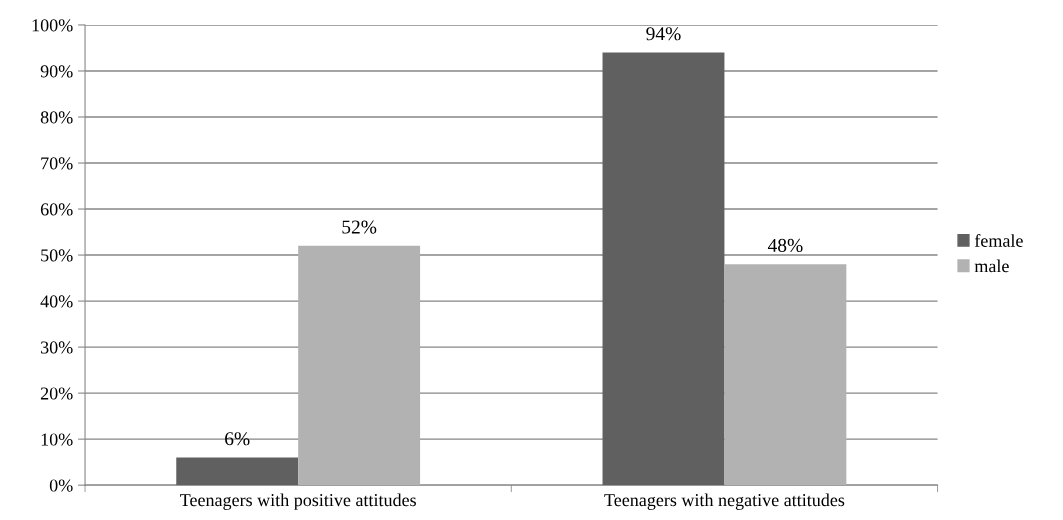 This screenshot has width=1063, height=520. Describe the element at coordinates (359, 227) in the screenshot. I see `data-label: 52%` at that location.